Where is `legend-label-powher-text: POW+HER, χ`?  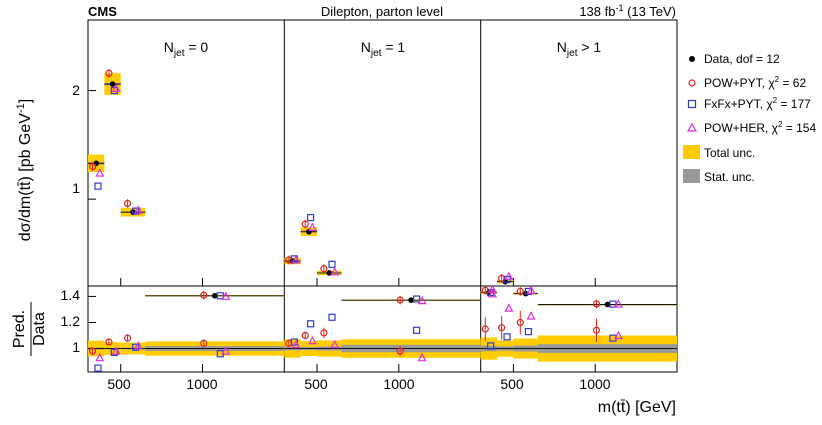 legend-label-powher-text: POW+HER, χ is located at coordinates (741, 128).